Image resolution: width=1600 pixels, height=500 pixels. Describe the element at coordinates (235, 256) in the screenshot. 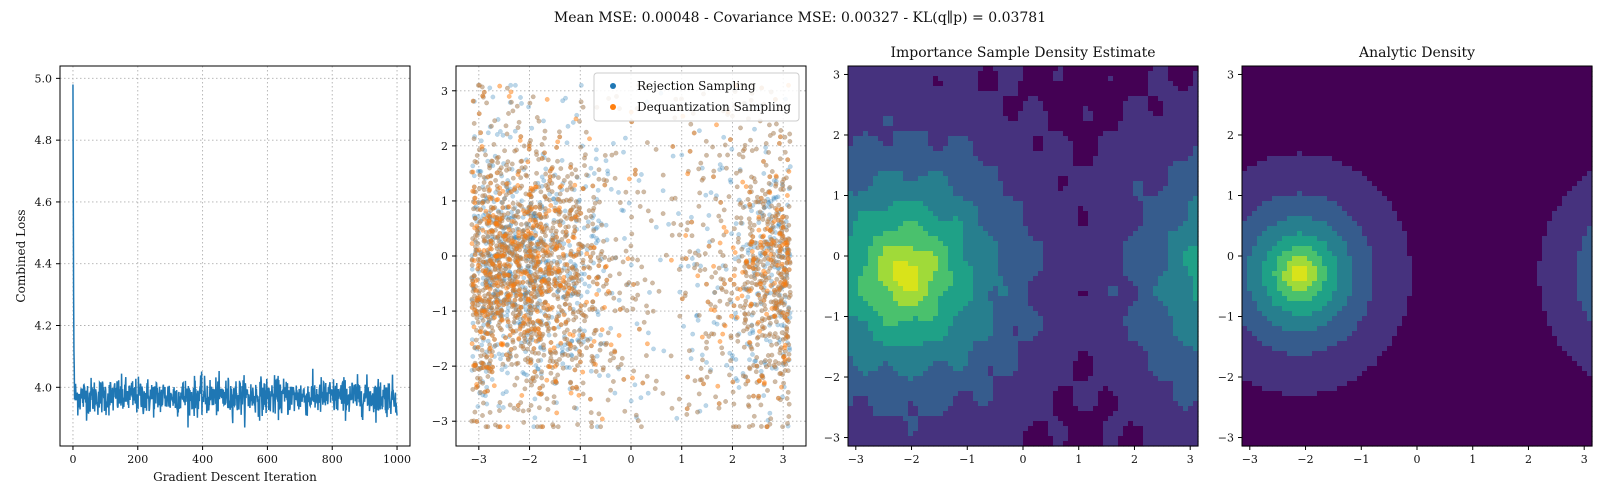

I see `loss-line` at that location.